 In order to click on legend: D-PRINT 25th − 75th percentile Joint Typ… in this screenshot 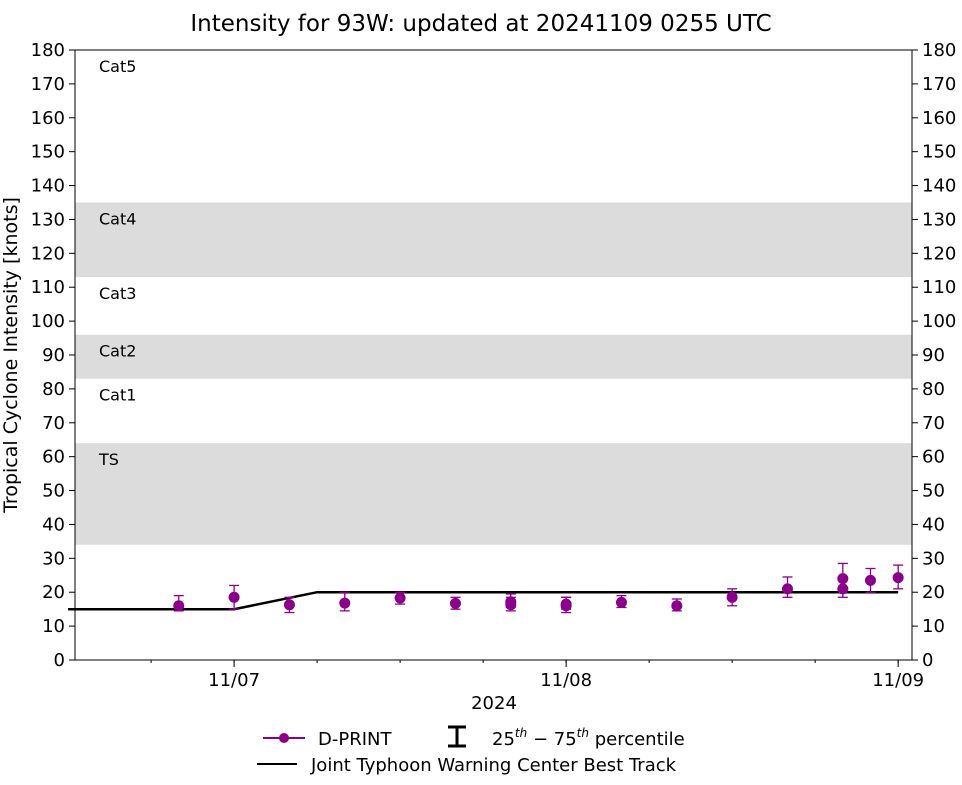, I will do `click(471, 750)`.